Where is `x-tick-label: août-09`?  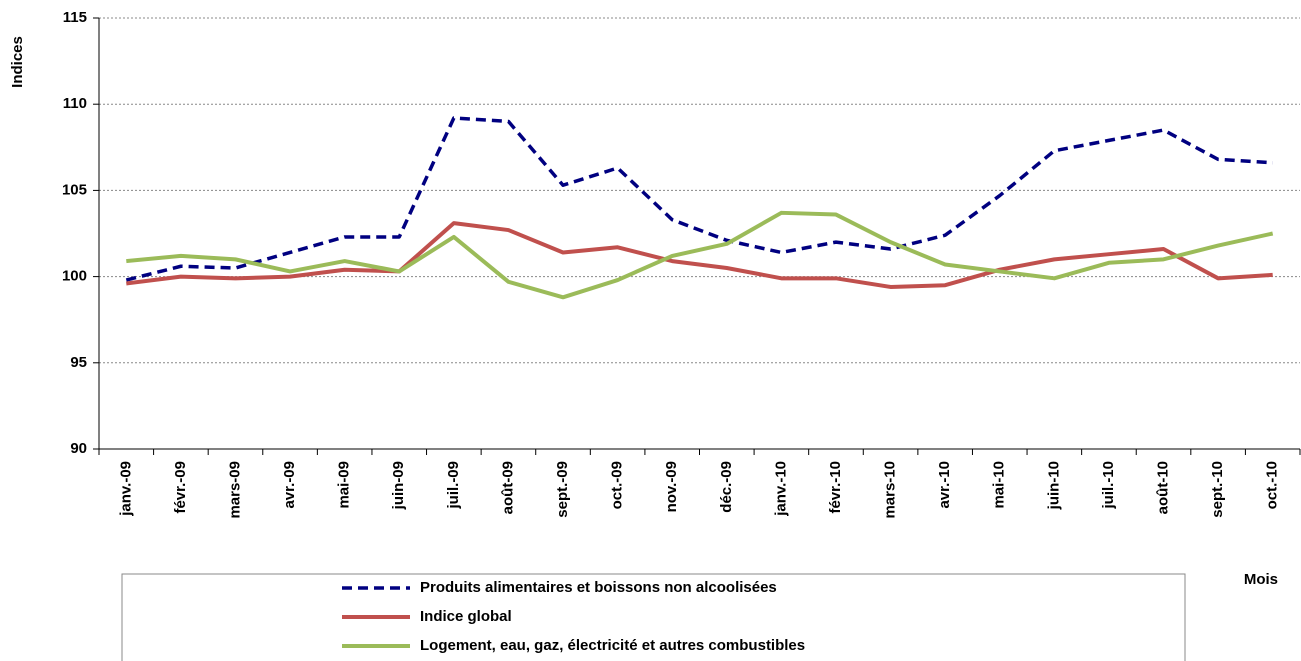
x-tick-label: août-09 is located at coordinates (507, 487).